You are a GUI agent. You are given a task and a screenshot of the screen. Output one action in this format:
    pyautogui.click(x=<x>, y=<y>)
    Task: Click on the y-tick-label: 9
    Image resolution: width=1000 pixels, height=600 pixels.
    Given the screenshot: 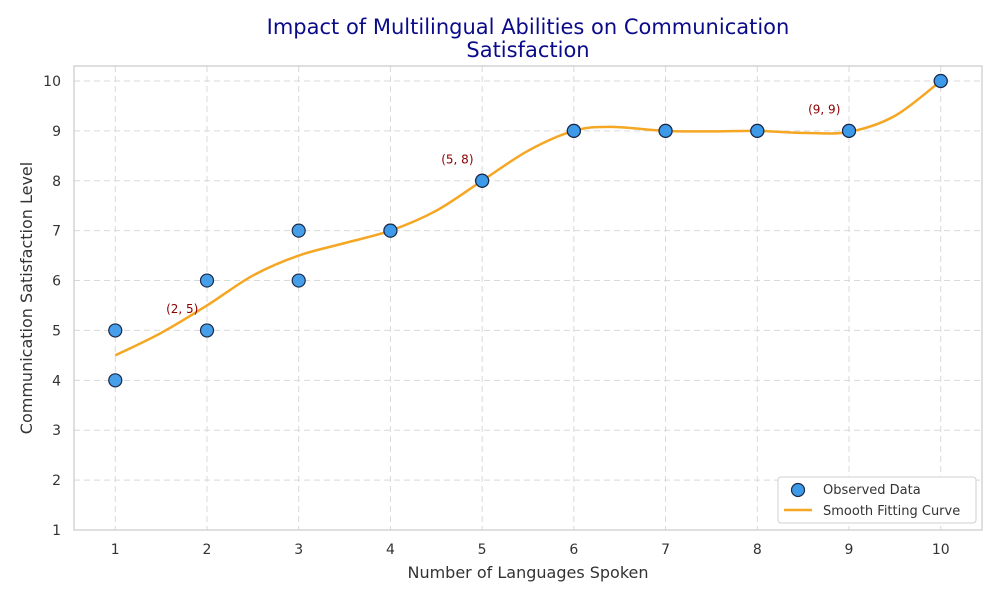 What is the action you would take?
    pyautogui.click(x=56, y=132)
    